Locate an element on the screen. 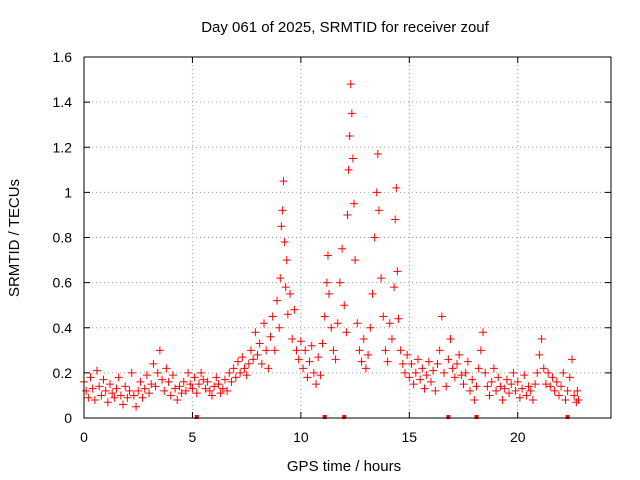 The width and height of the screenshot is (640, 480). y-tick-label: 0.4 is located at coordinates (63, 328).